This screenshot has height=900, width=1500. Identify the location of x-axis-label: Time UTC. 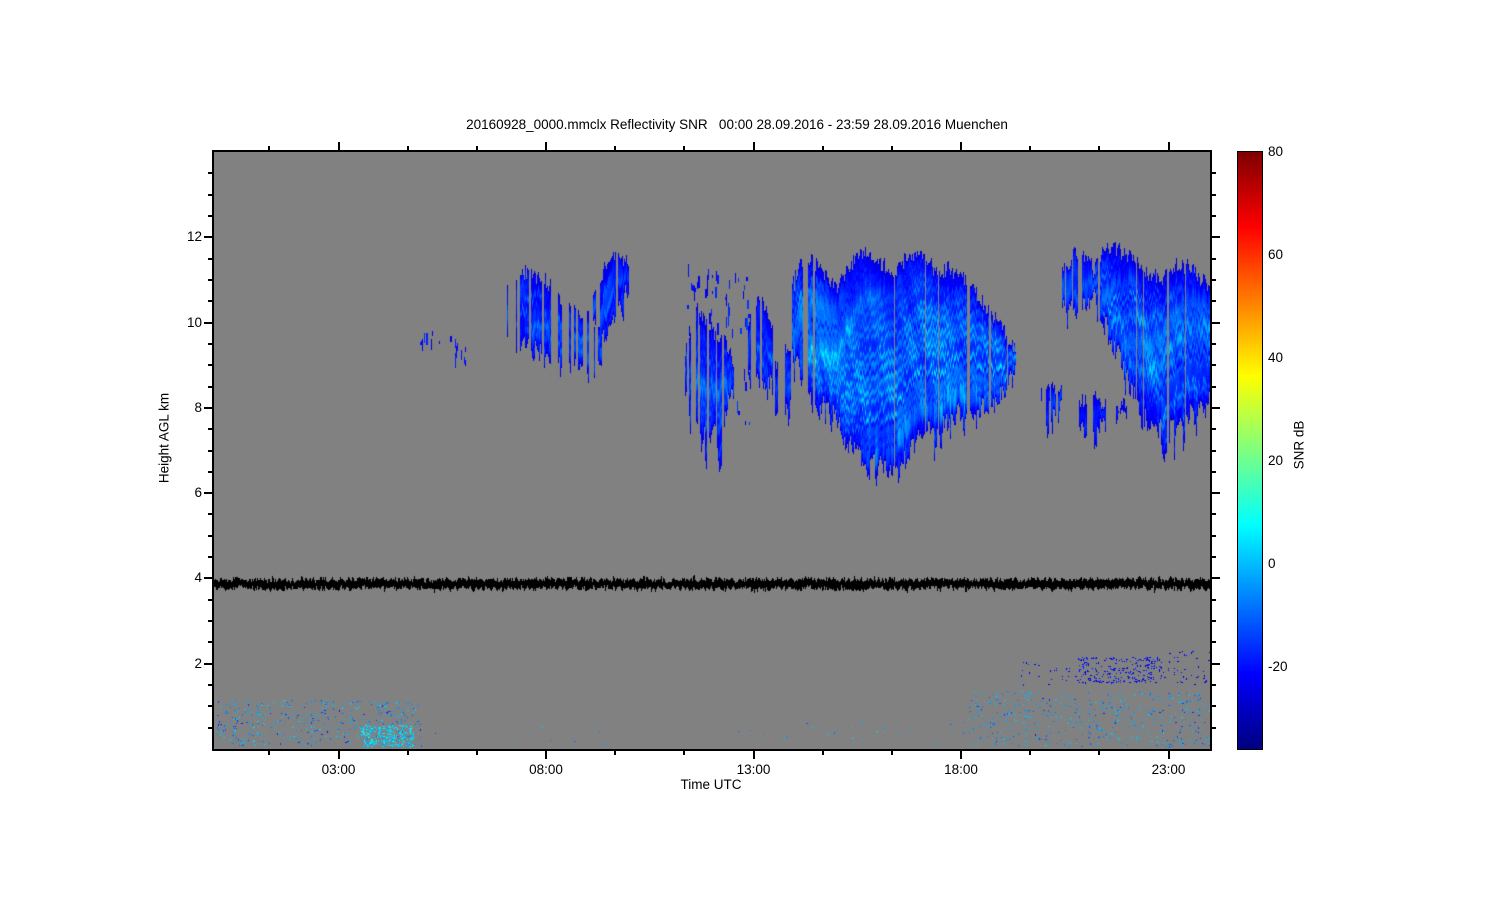
(711, 784).